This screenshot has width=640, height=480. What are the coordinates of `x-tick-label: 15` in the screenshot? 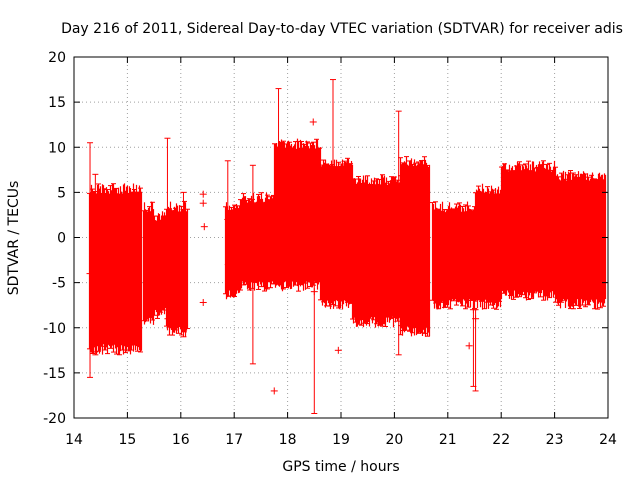 It's located at (127, 440).